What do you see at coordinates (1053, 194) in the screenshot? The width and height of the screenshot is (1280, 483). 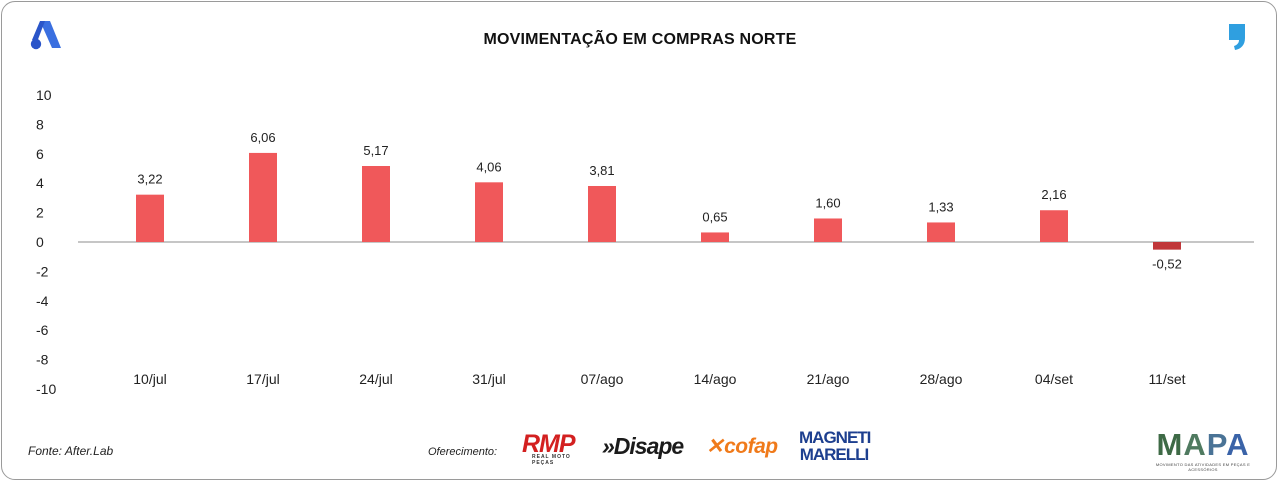 I see `bar-value-label: 2,16` at bounding box center [1053, 194].